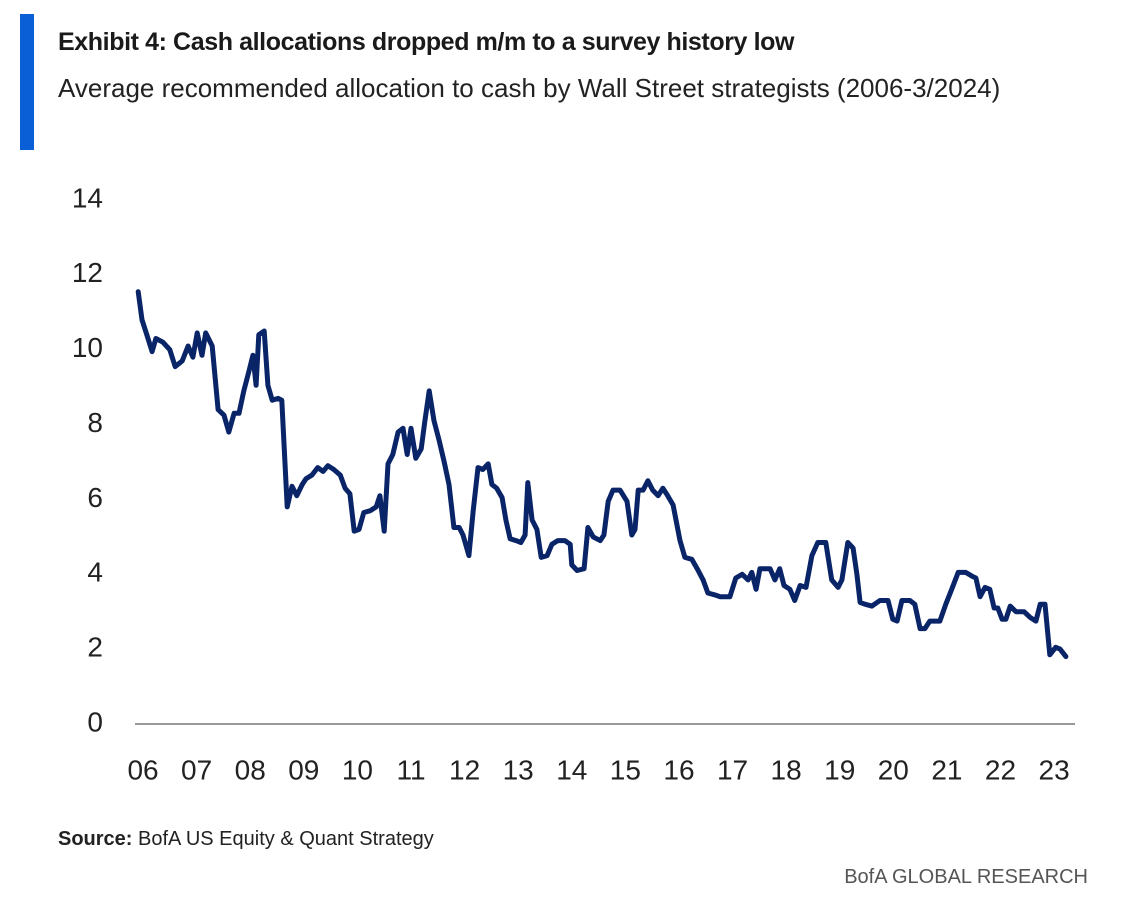 This screenshot has width=1138, height=916. What do you see at coordinates (303, 769) in the screenshot?
I see `x-tick-label: 09` at bounding box center [303, 769].